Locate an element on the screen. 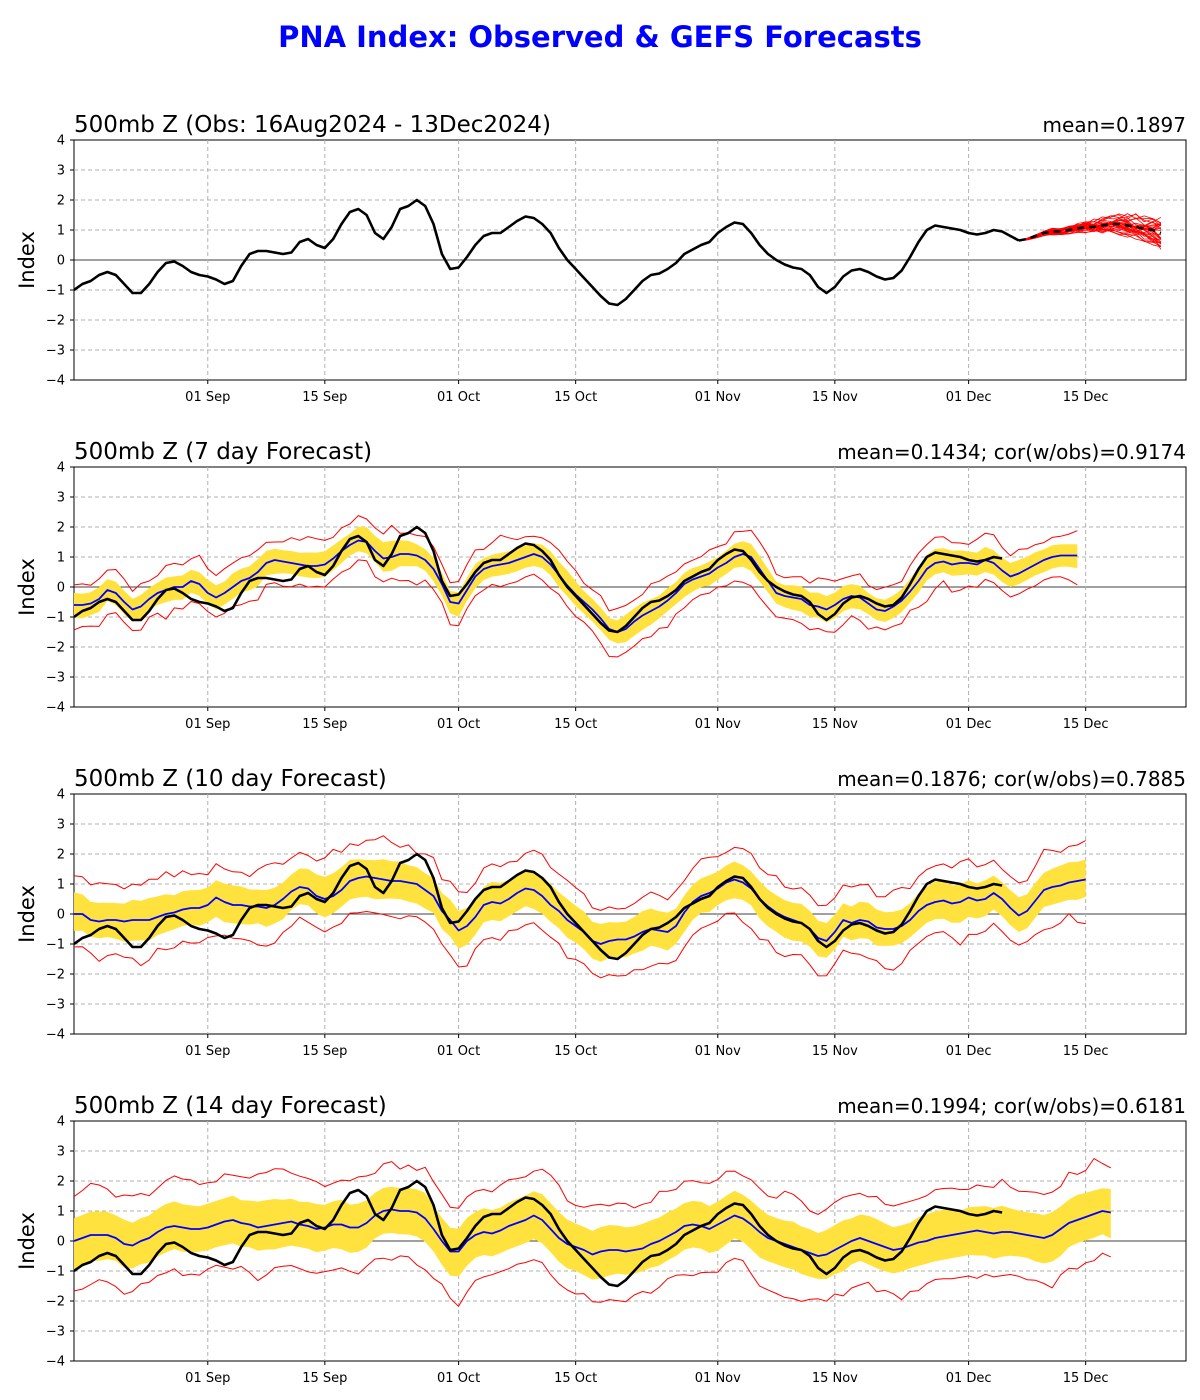 The height and width of the screenshot is (1400, 1200). panel-stat: mean=0.1994; cor(w/obs)=0.6181 is located at coordinates (1011, 1106).